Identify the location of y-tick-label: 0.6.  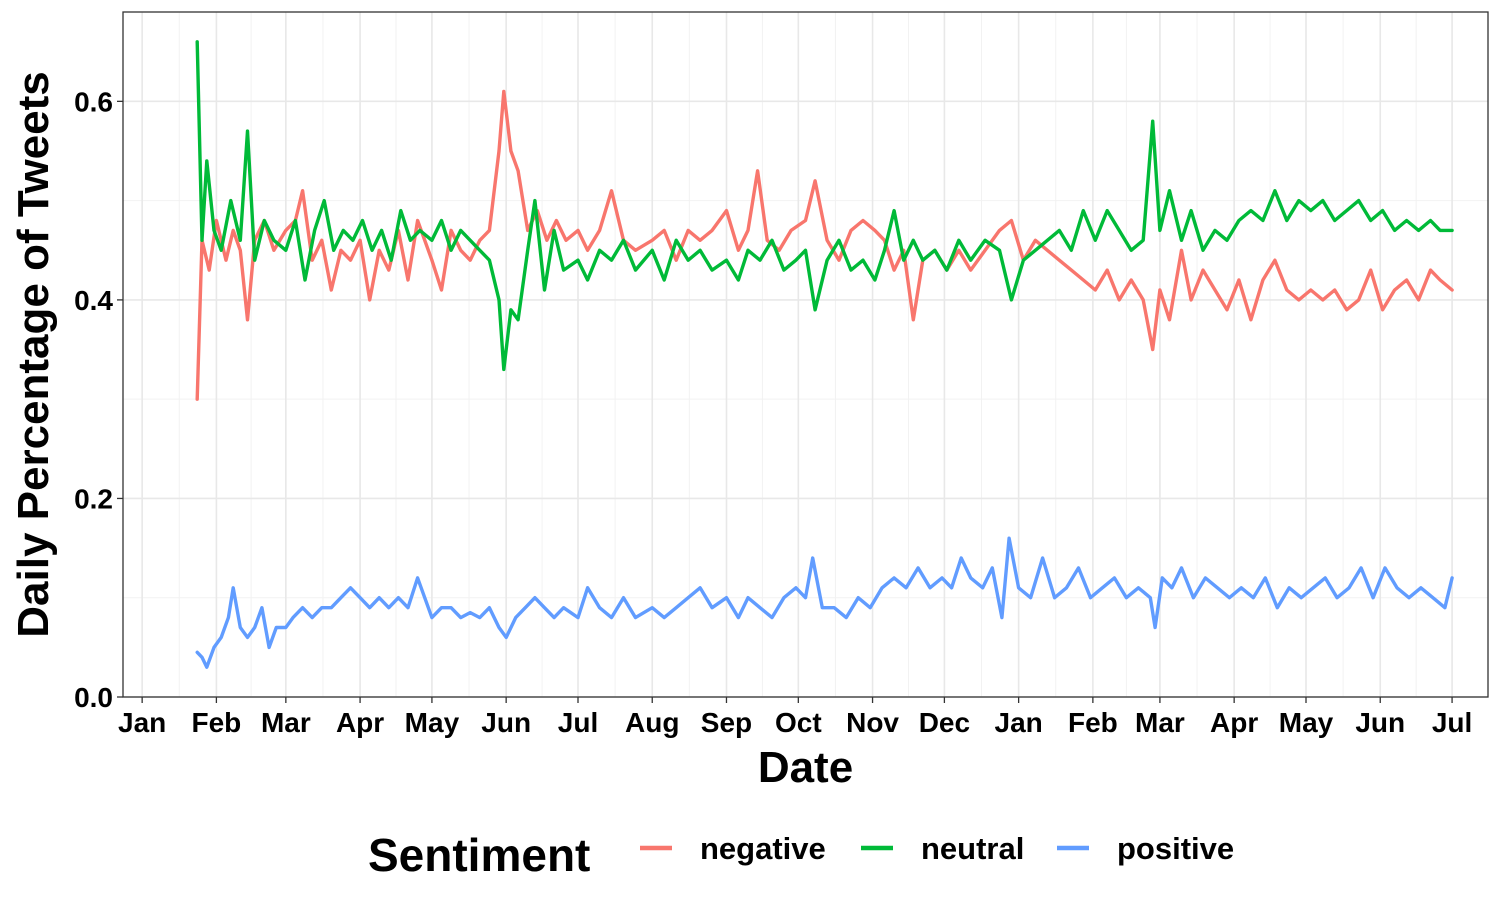
(93, 101).